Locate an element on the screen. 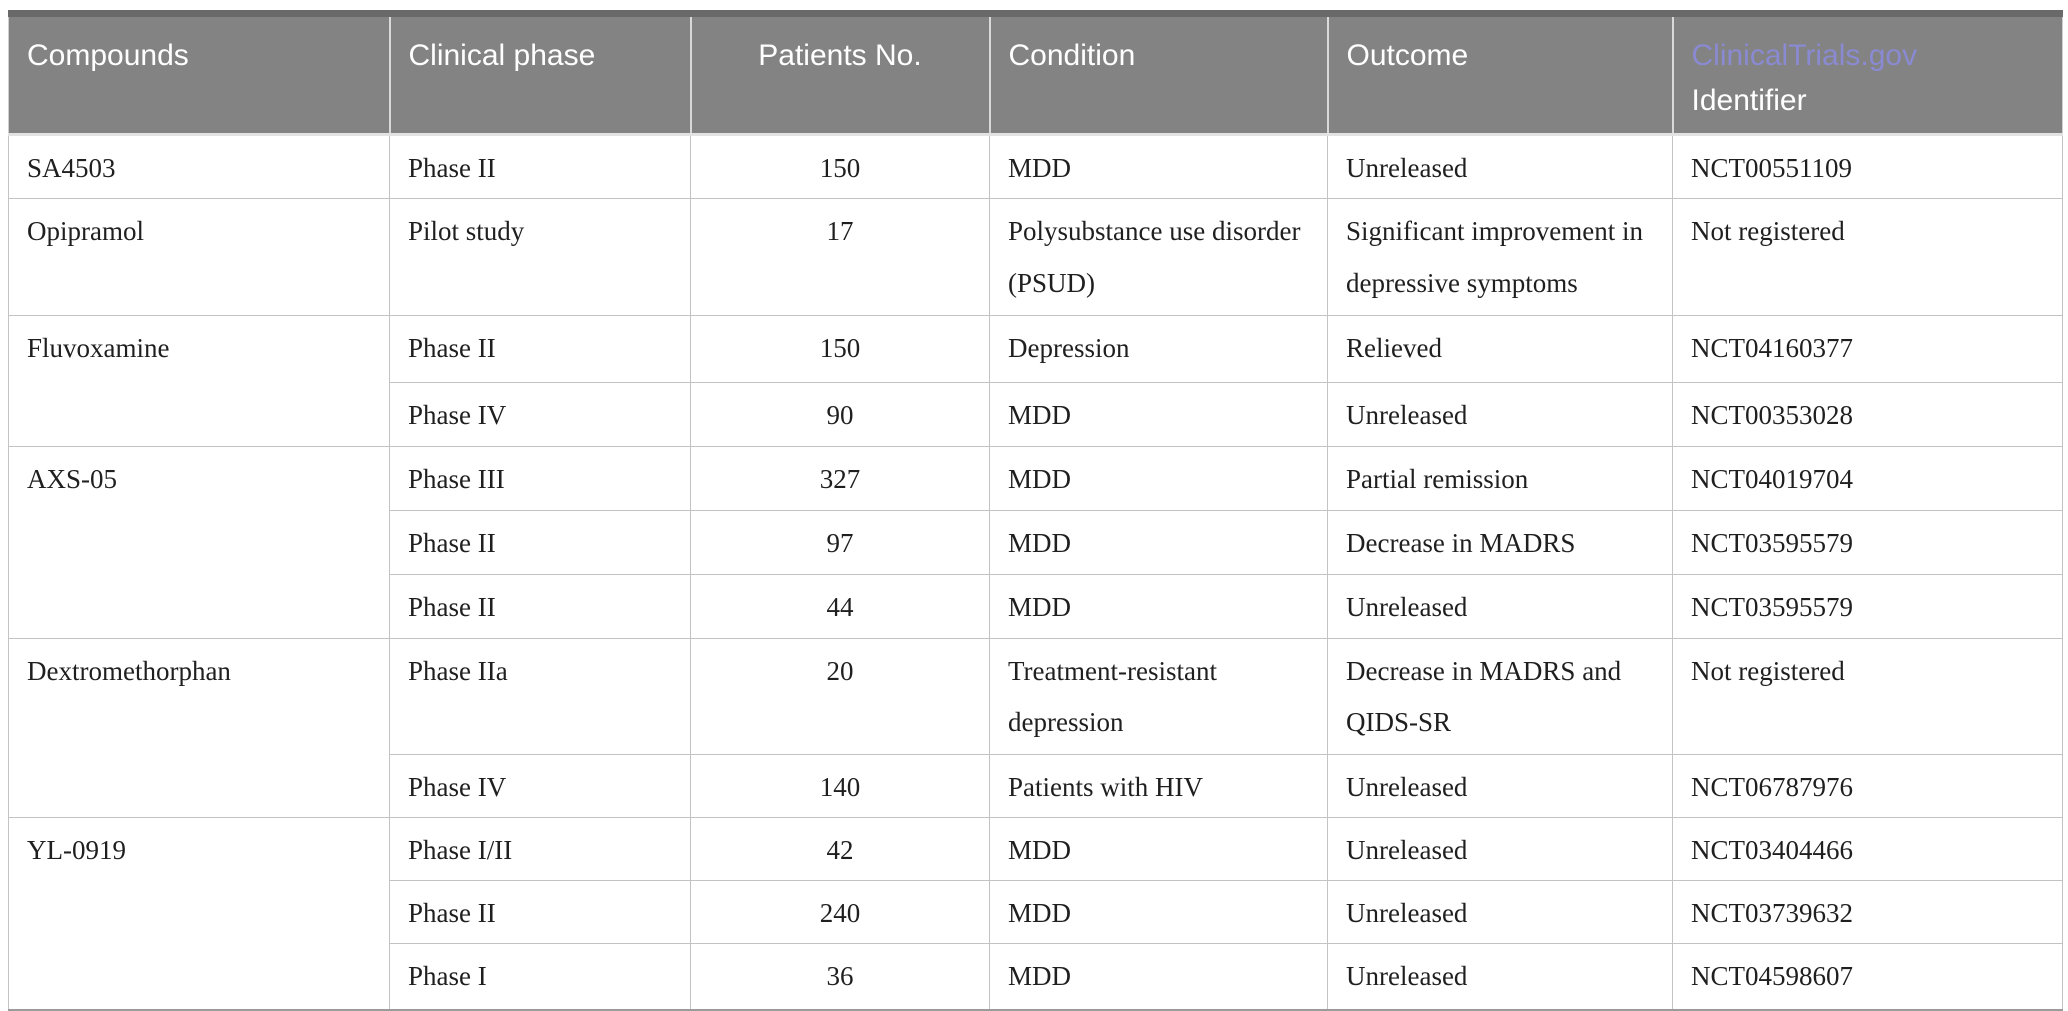 This screenshot has width=2068, height=1011. col-header-condition: Condition is located at coordinates (1158, 74).